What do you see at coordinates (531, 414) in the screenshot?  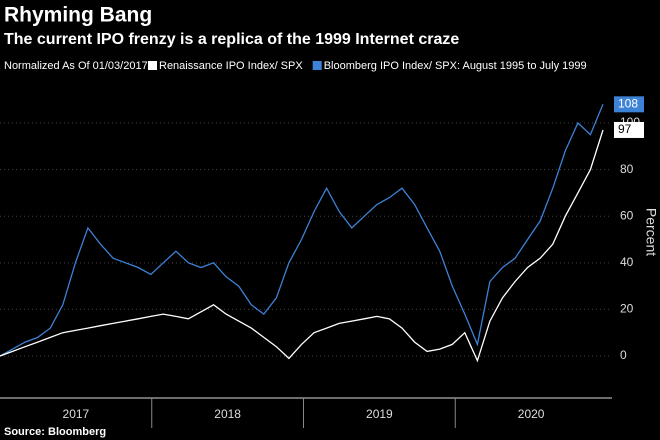 I see `x-tick-label: 2020` at bounding box center [531, 414].